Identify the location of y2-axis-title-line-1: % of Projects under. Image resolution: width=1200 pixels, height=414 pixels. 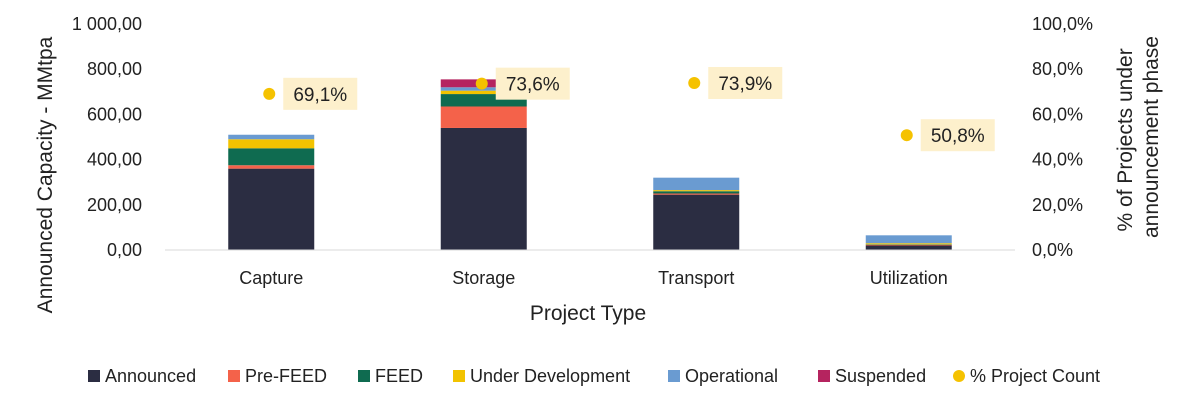
(1125, 139).